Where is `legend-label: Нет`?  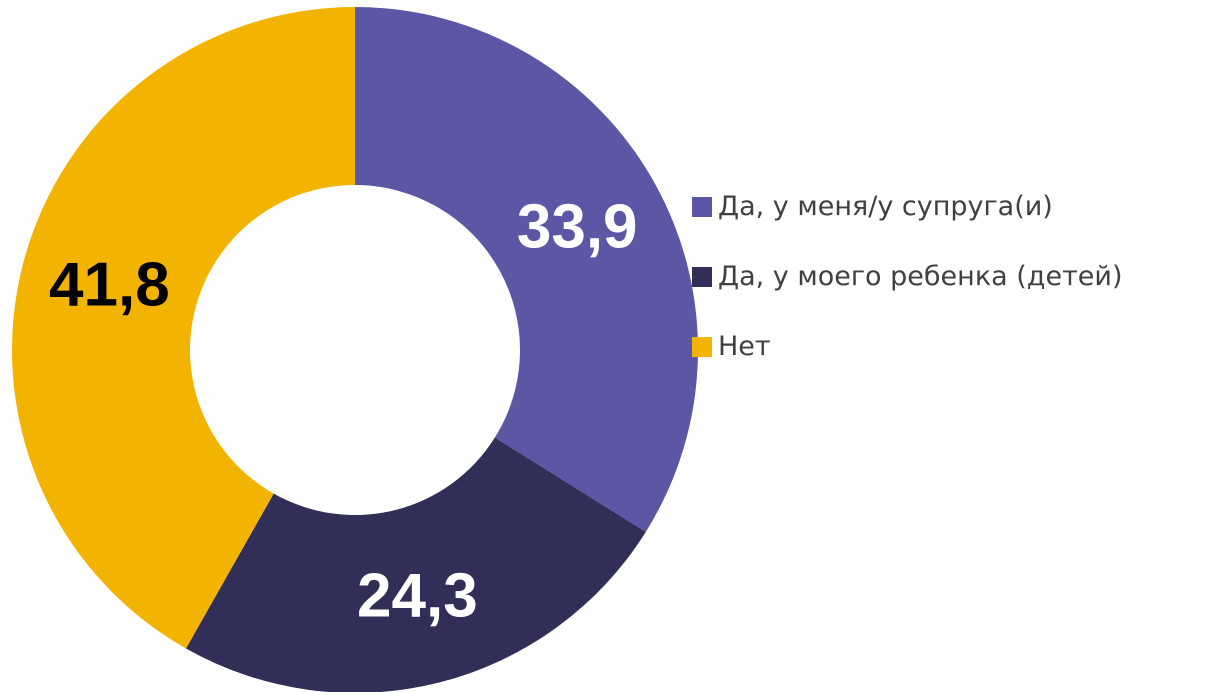
legend-label: Нет is located at coordinates (744, 346).